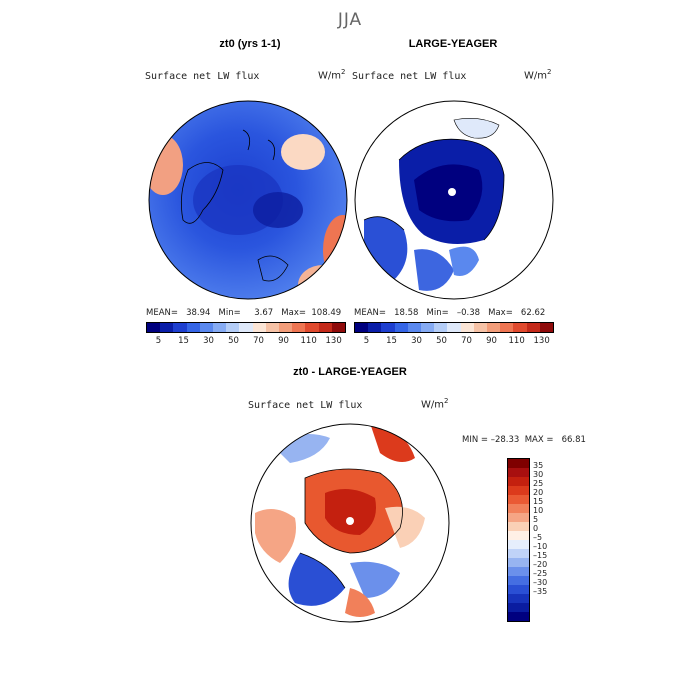  Describe the element at coordinates (538, 537) in the screenshot. I see `colorbar-tick-label: –5` at that location.